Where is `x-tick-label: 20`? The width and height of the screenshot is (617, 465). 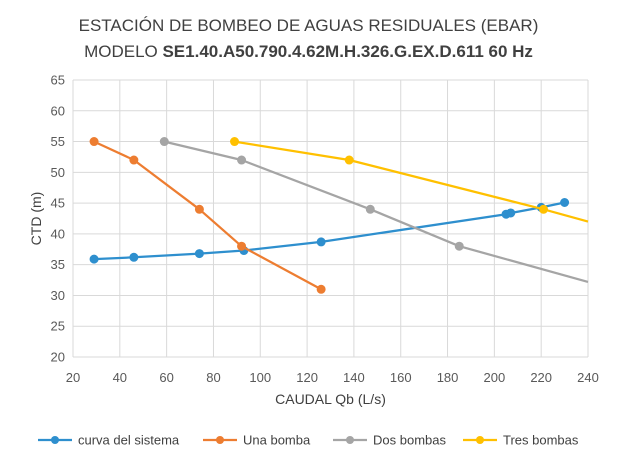 x-tick-label: 20 is located at coordinates (73, 377).